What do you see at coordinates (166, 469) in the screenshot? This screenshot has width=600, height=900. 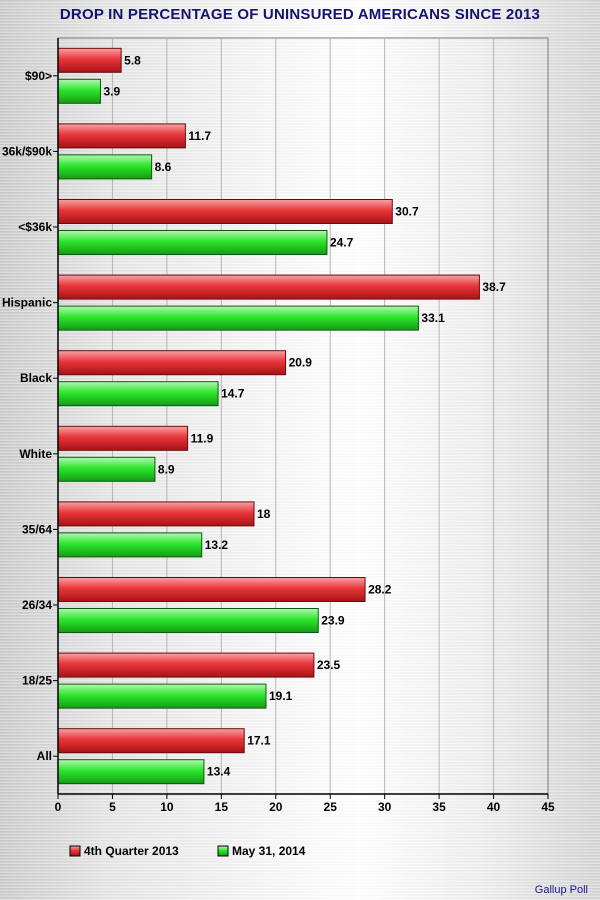 I see `data-label: 8.9` at bounding box center [166, 469].